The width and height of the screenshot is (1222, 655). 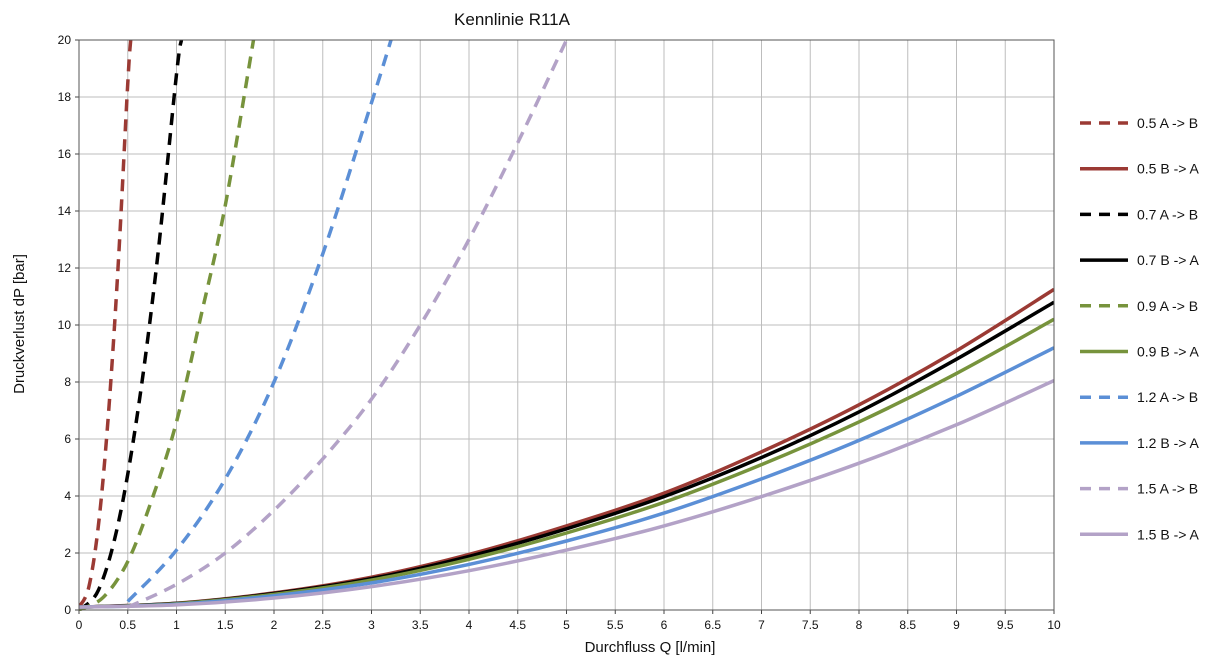 What do you see at coordinates (1167, 123) in the screenshot?
I see `legend-label-0: 0.5 A -> B` at bounding box center [1167, 123].